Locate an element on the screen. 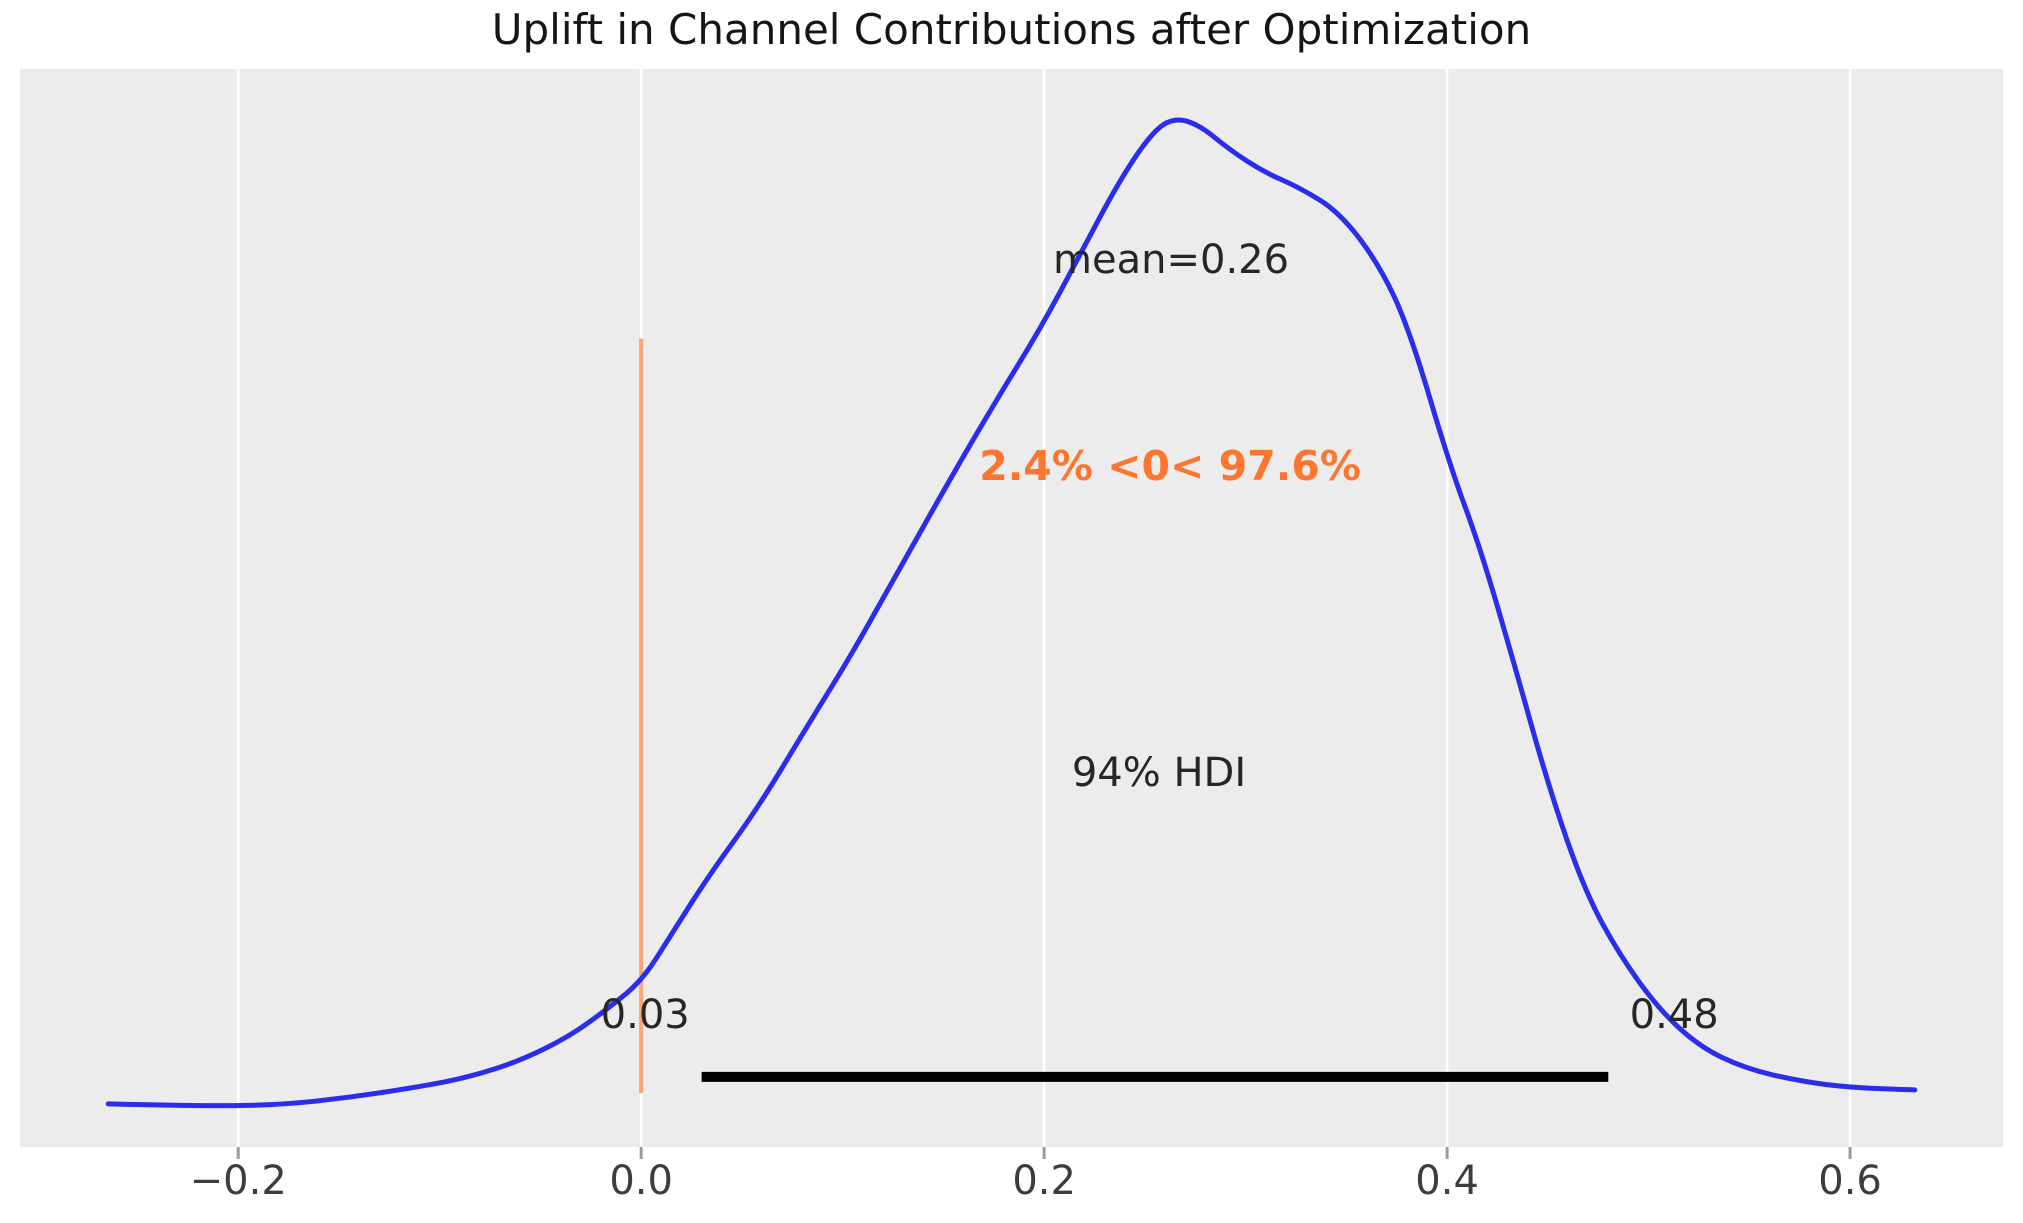  ref-val-label: 2.4% <0< 97.6% is located at coordinates (1170, 465).